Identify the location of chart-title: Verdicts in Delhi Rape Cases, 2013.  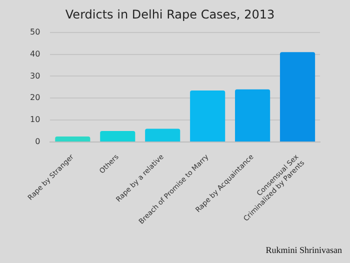
(170, 14).